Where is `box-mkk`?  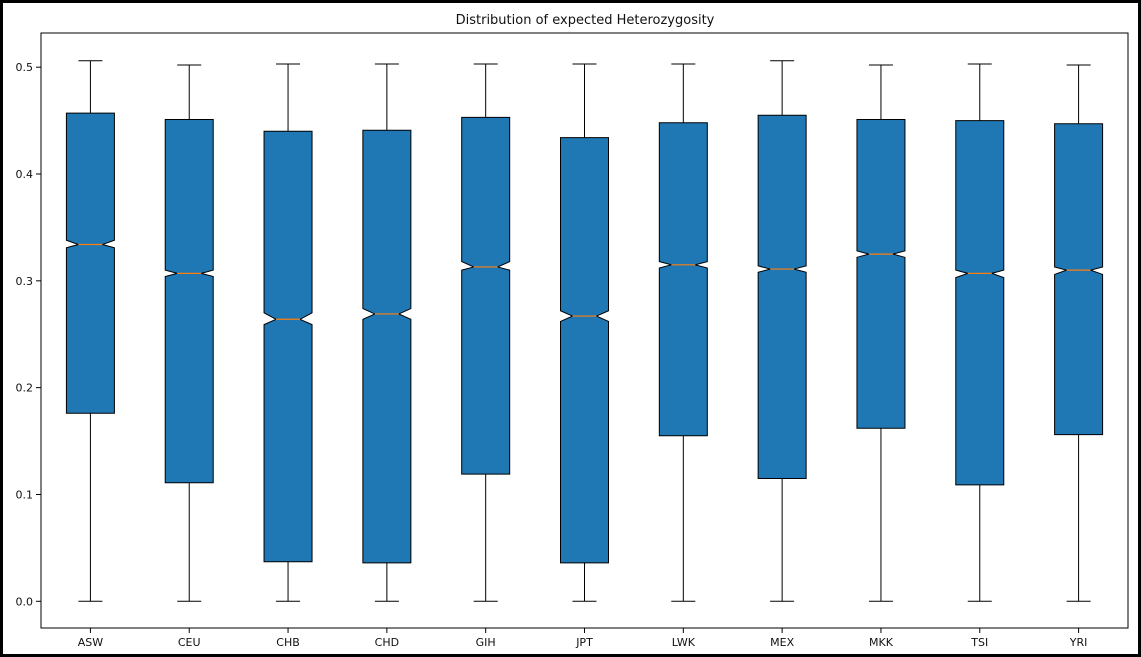
box-mkk is located at coordinates (881, 333).